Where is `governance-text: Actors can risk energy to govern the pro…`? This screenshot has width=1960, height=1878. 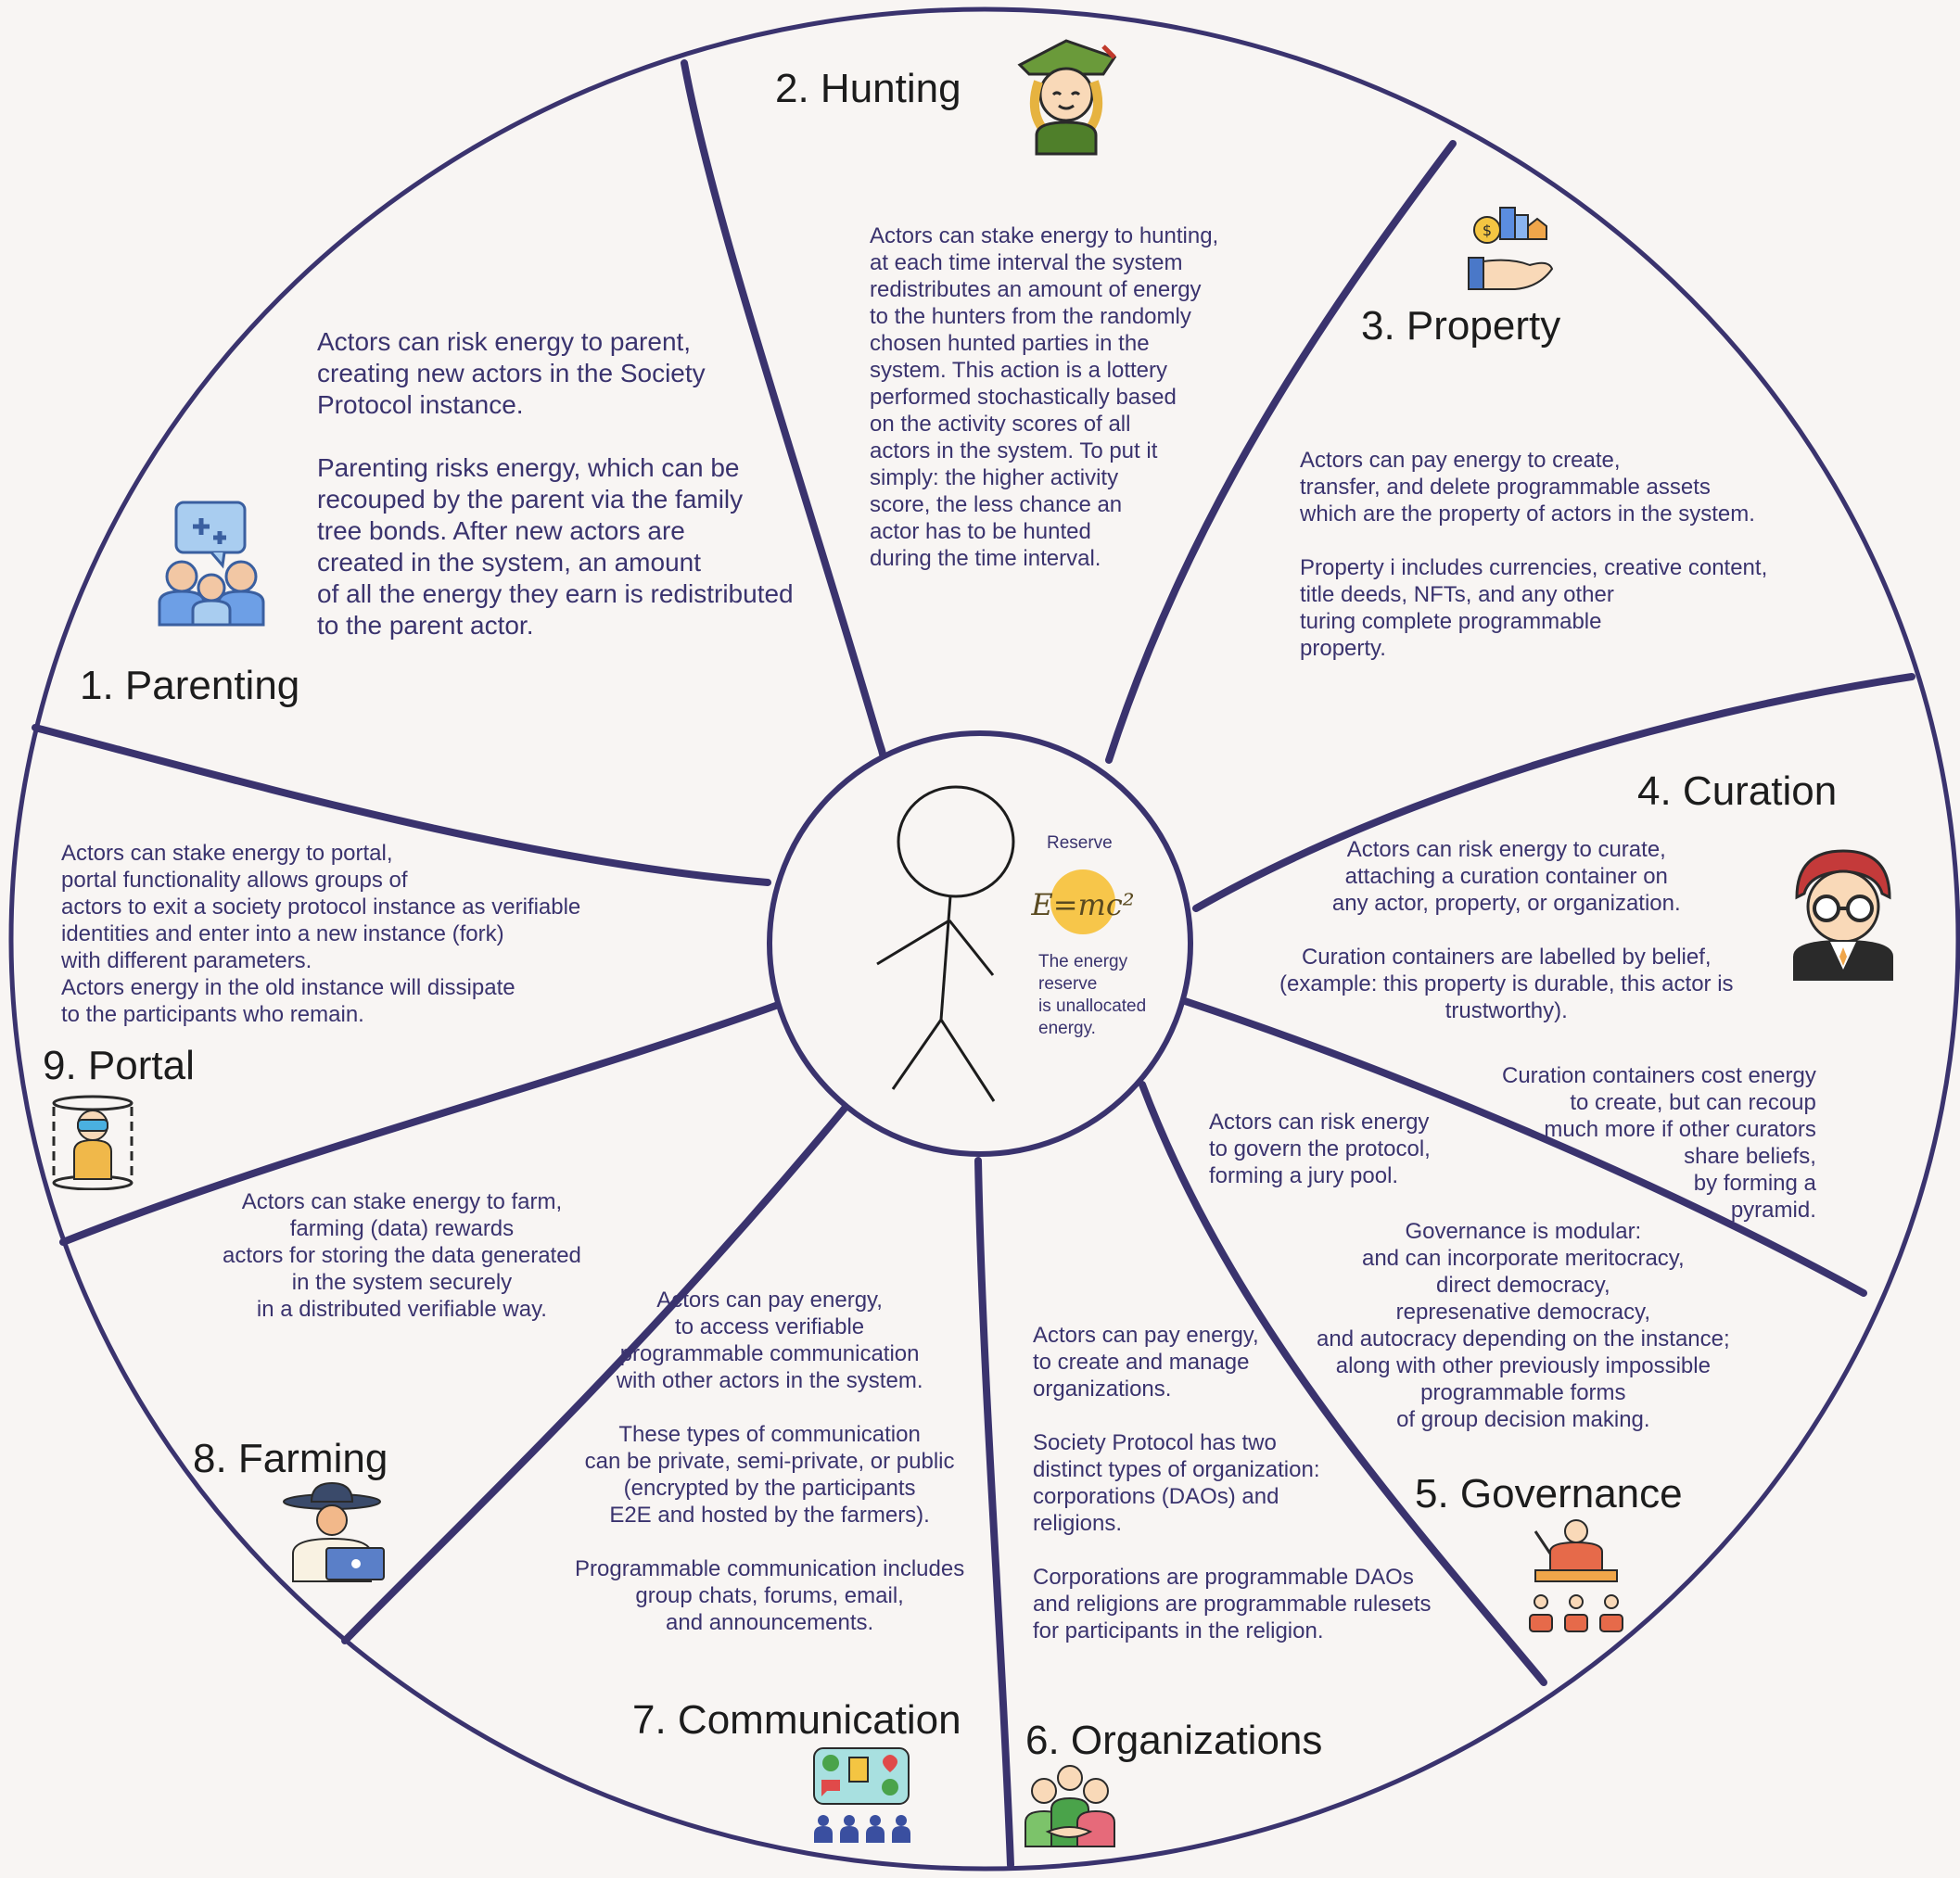 governance-text: Actors can risk energy to govern the pro… is located at coordinates (1320, 1149).